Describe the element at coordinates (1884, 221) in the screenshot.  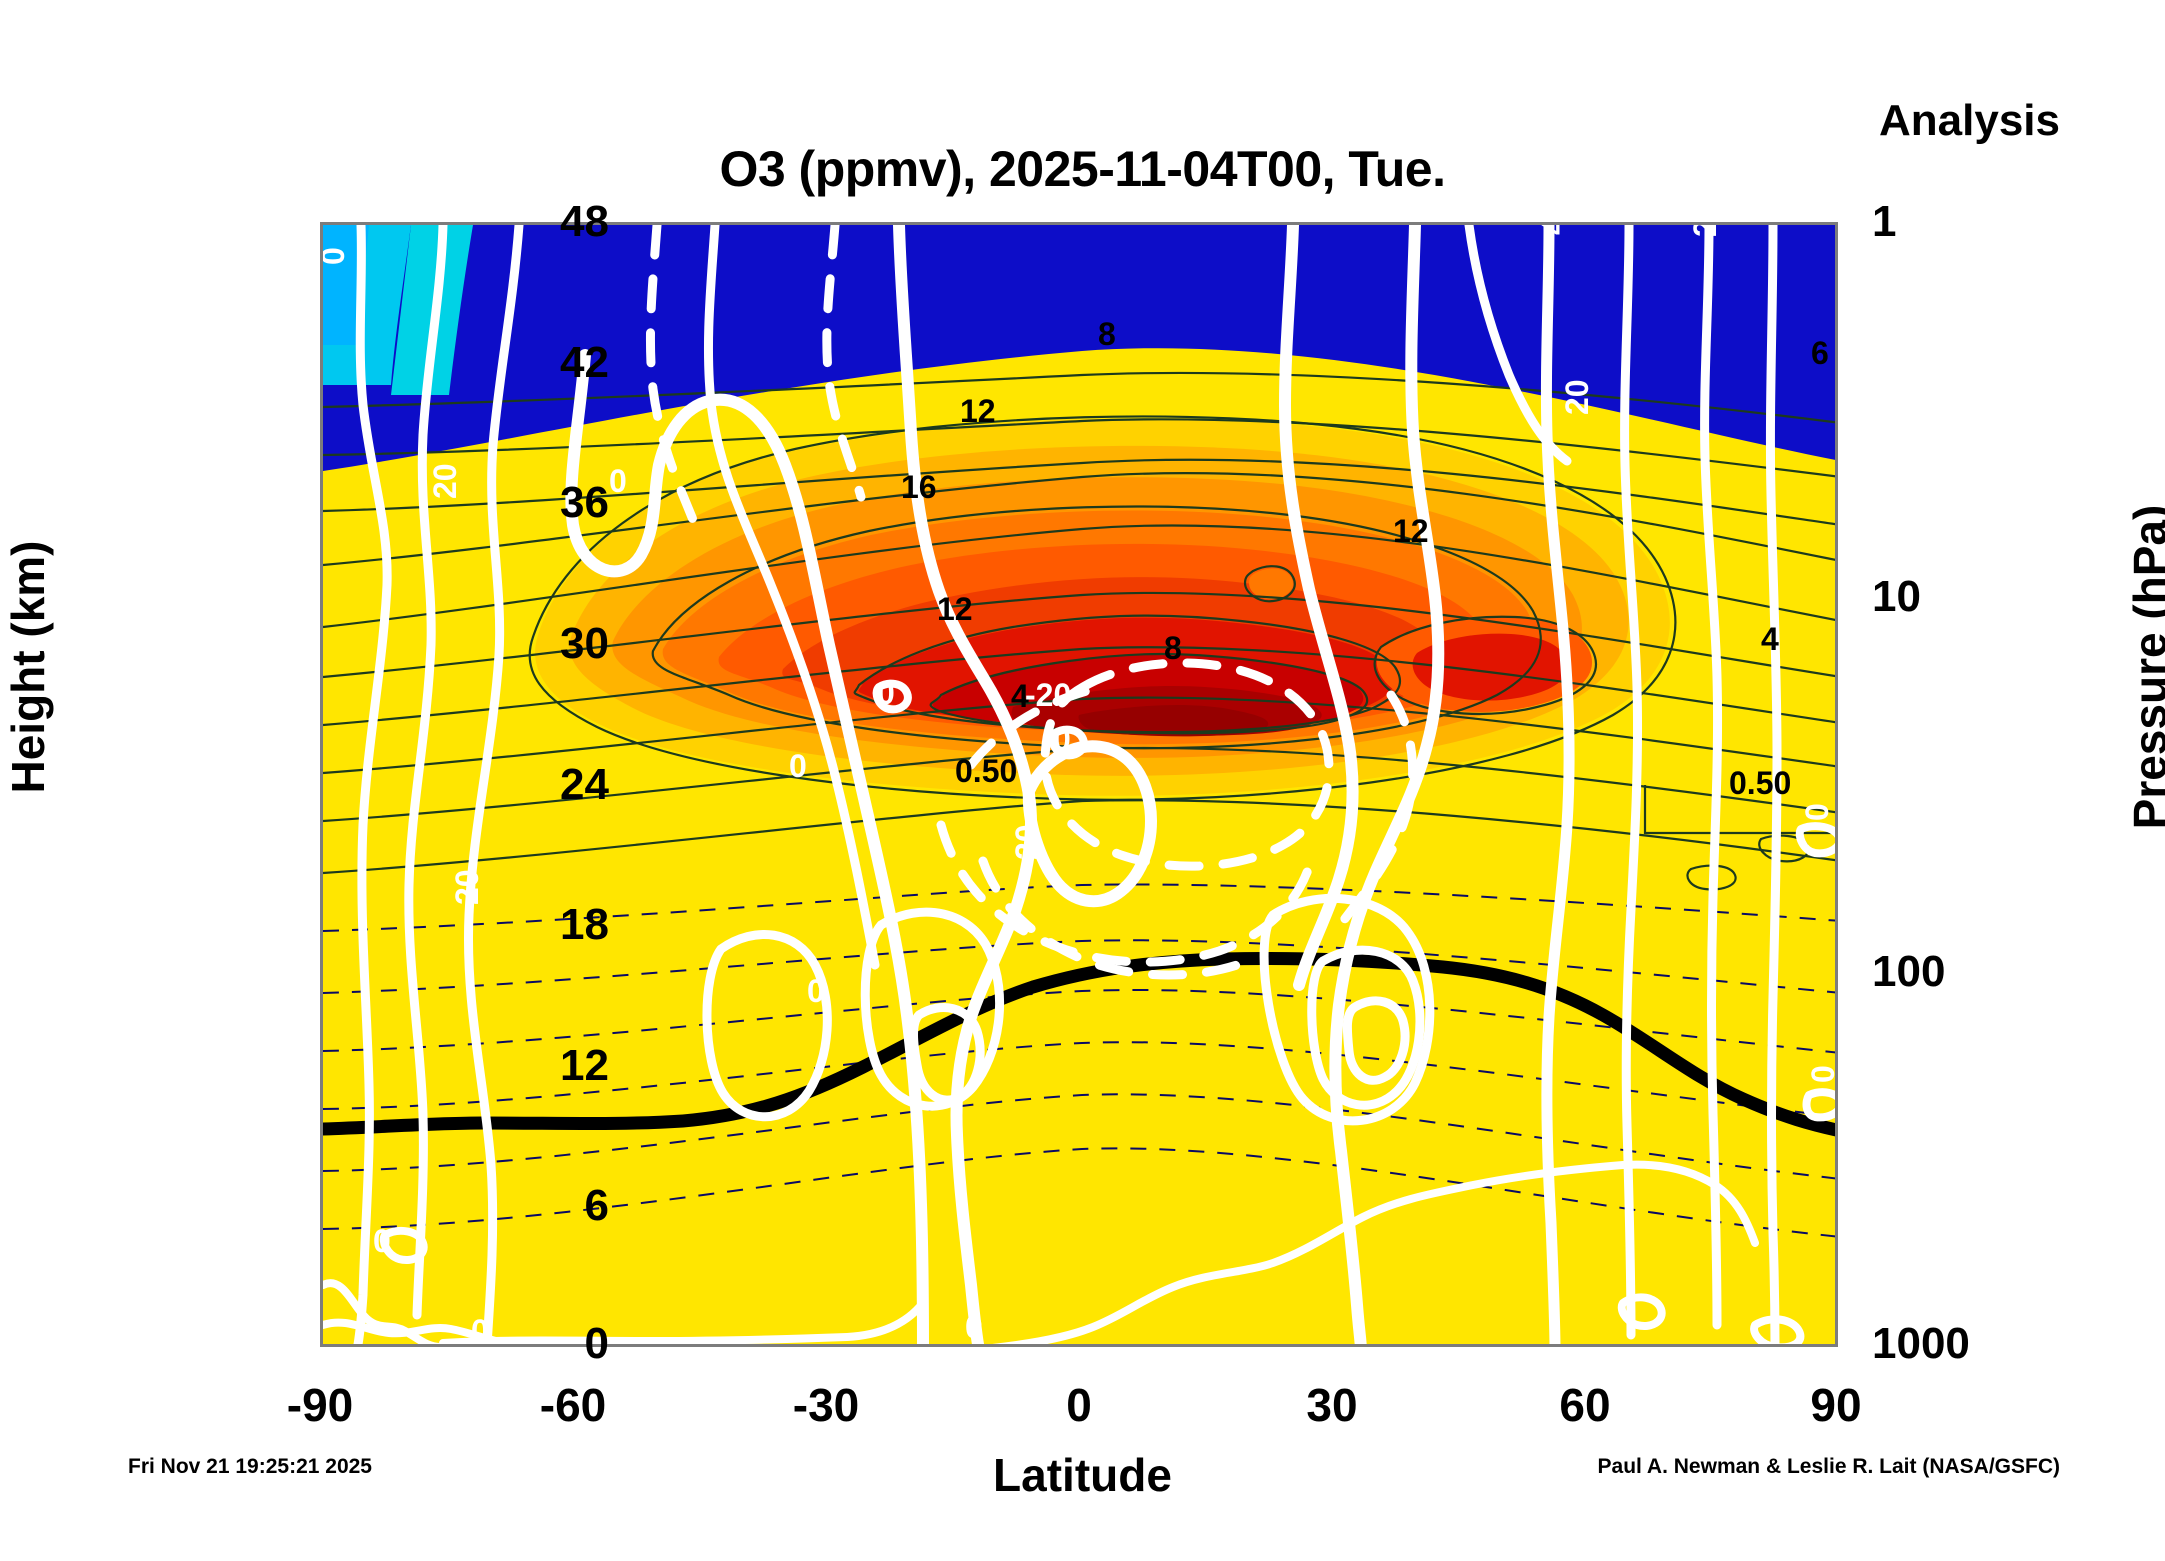
I see `rlabel-1: 1` at that location.